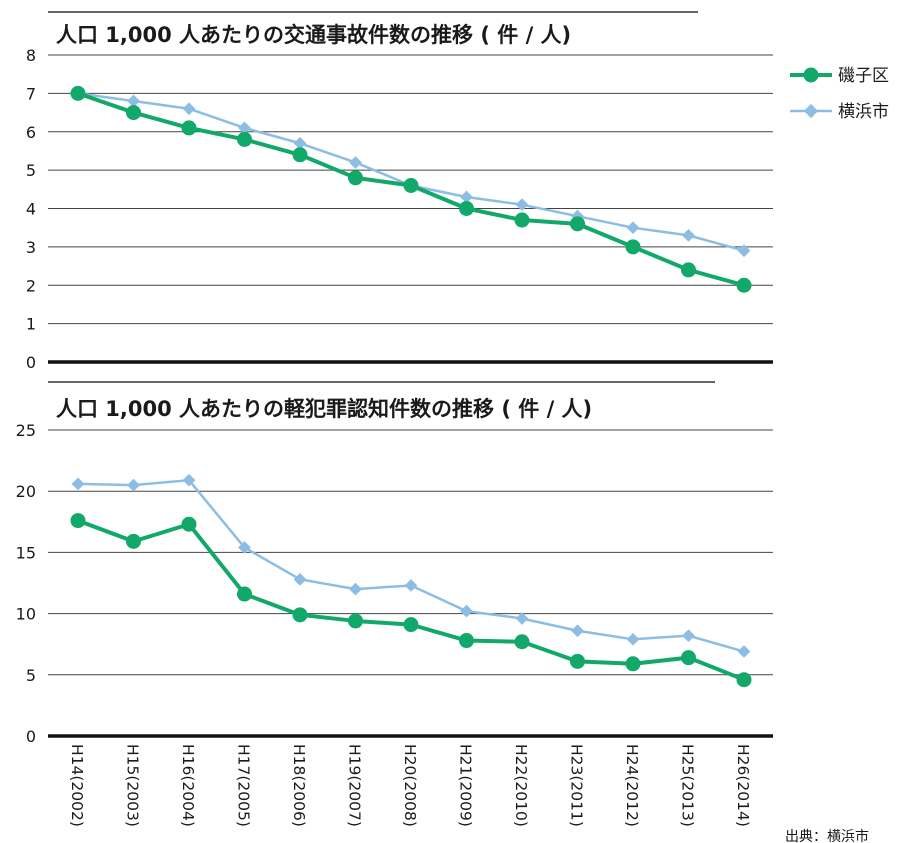 Image resolution: width=913 pixels, height=843 pixels. What do you see at coordinates (411, 600) in the screenshot?
I see `series-line-isogo` at bounding box center [411, 600].